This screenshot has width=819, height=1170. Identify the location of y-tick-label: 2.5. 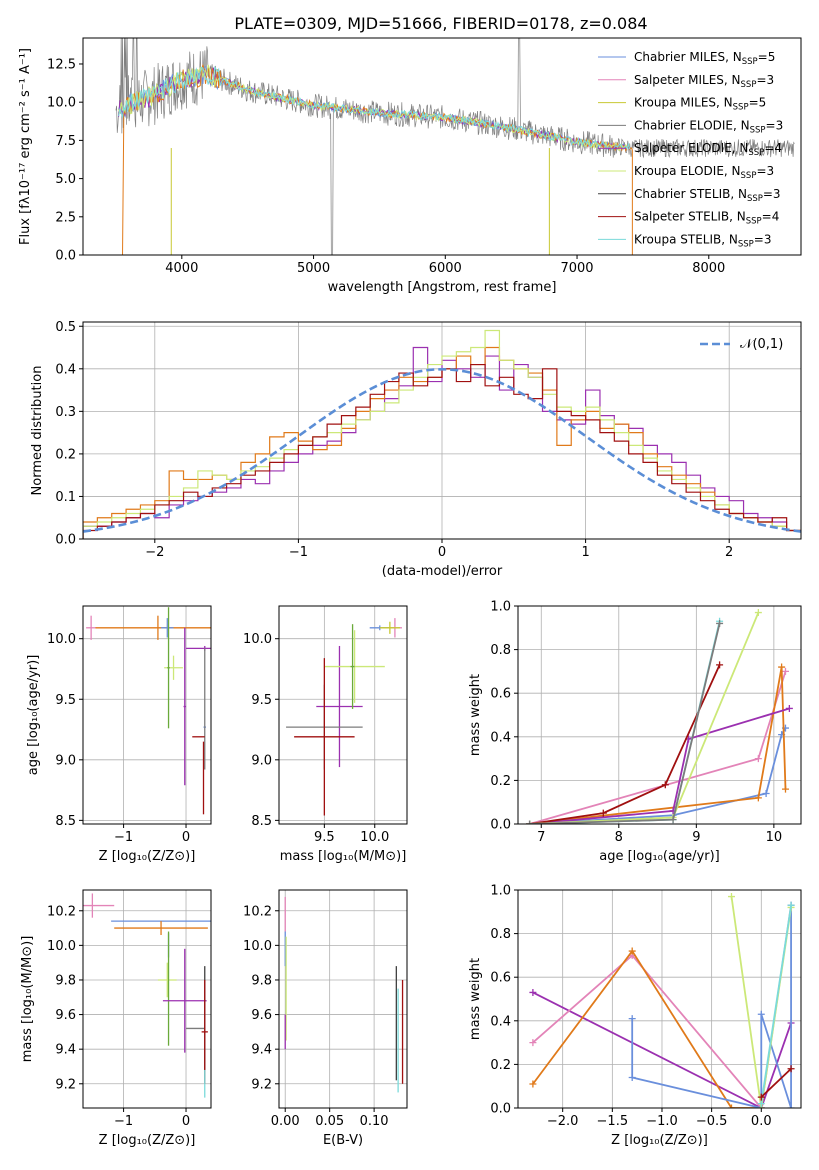
(65, 217).